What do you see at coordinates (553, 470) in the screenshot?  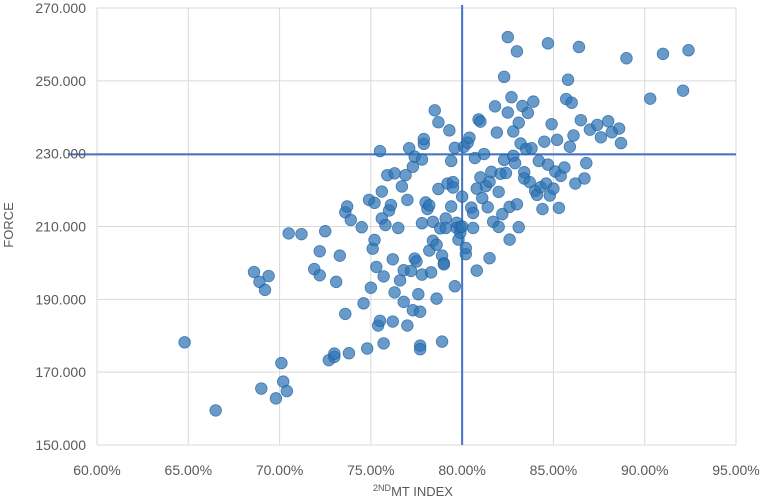 I see `x-tick-label: 85.00%` at bounding box center [553, 470].